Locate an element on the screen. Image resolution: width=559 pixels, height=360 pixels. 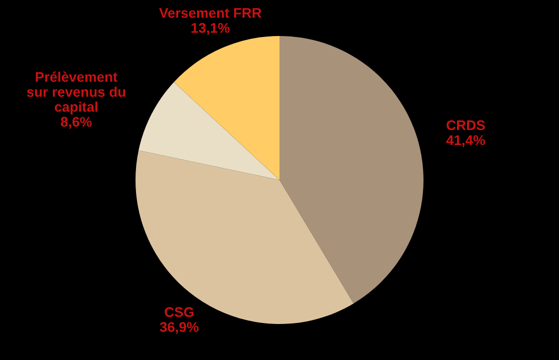
data-label: 41,4% is located at coordinates (466, 141).